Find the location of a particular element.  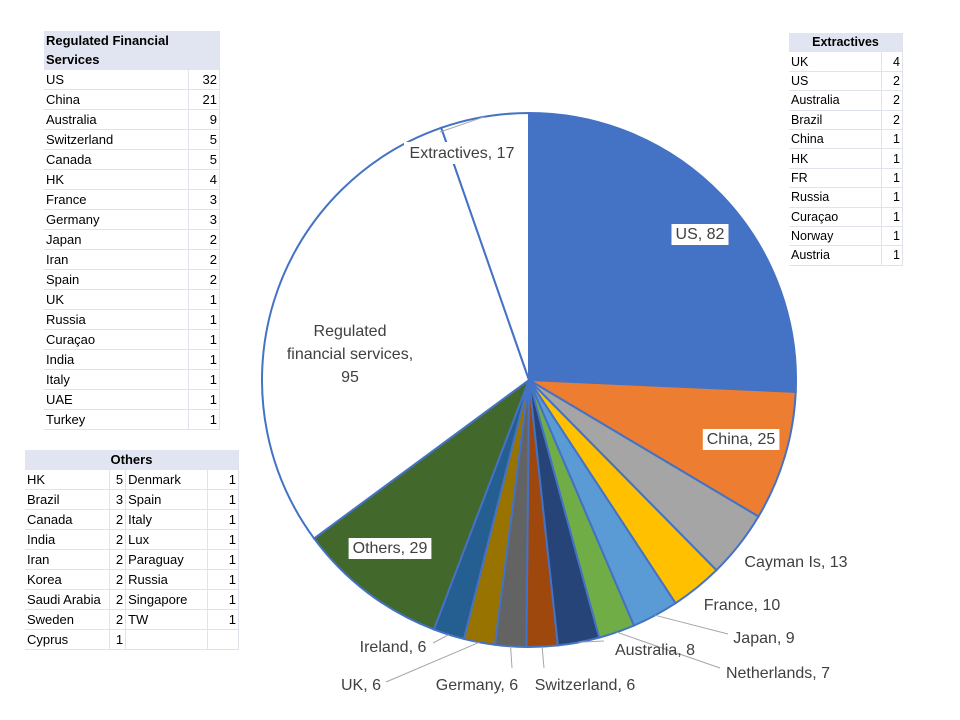

table-row: Australia 9 is located at coordinates (132, 119).